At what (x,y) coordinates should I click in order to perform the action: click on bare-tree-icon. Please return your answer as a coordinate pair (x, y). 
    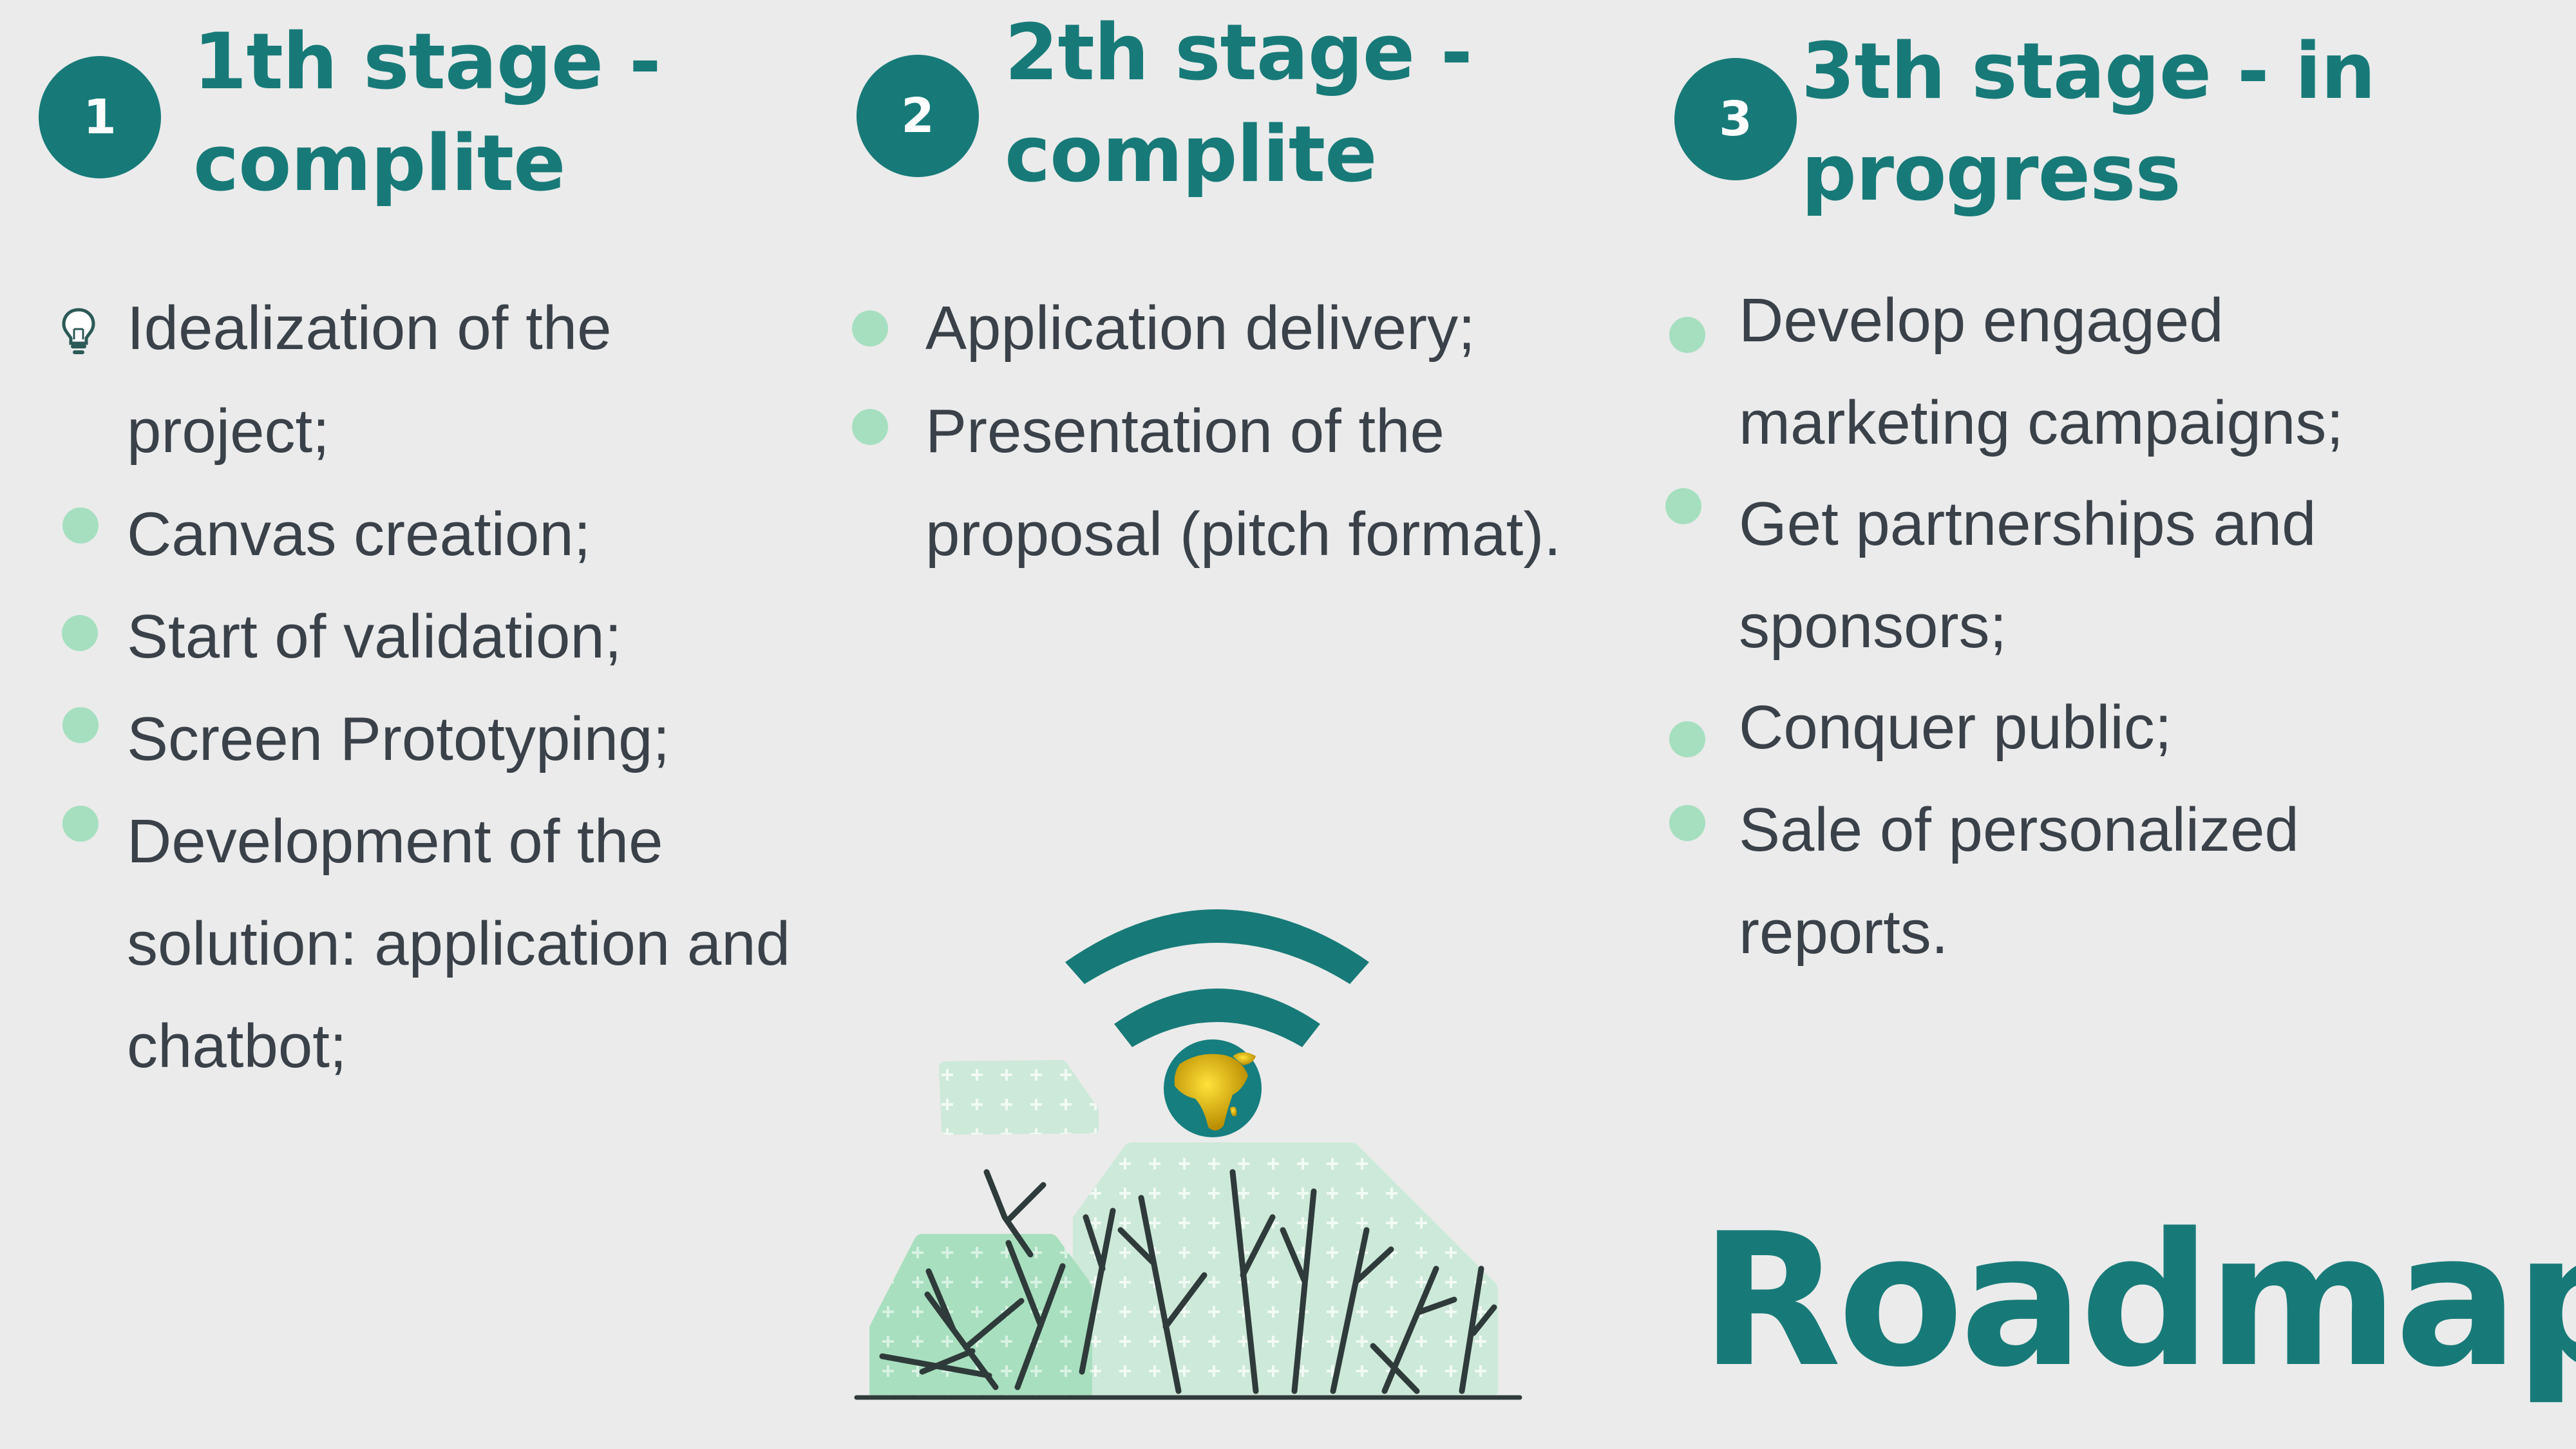
    Looking at the image, I should click on (1188, 1282).